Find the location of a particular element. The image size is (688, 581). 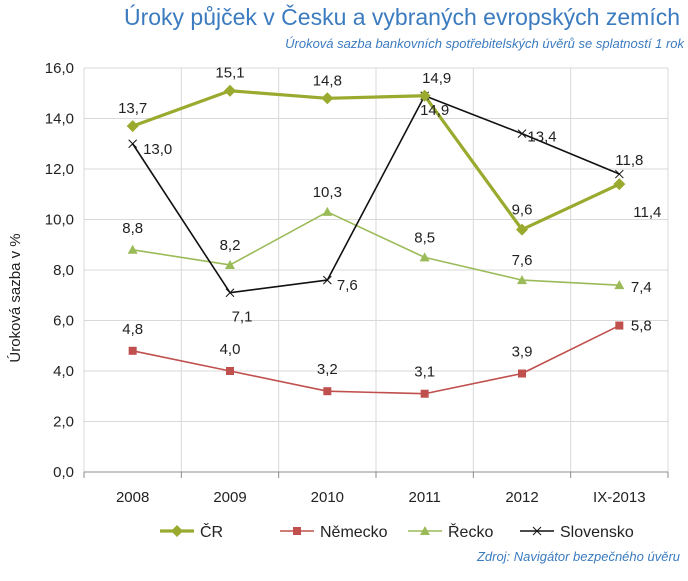

source-note: Zdroj: Navigátor bezpečného úvěru is located at coordinates (578, 556).